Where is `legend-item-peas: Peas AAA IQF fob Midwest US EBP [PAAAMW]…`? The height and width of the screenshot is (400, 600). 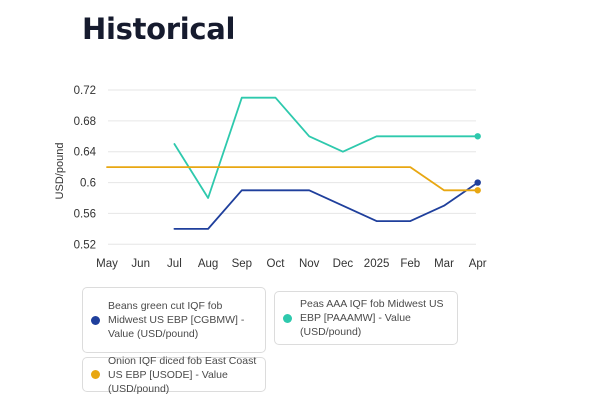
legend-item-peas: Peas AAA IQF fob Midwest US EBP [PAAAMW]… is located at coordinates (366, 318).